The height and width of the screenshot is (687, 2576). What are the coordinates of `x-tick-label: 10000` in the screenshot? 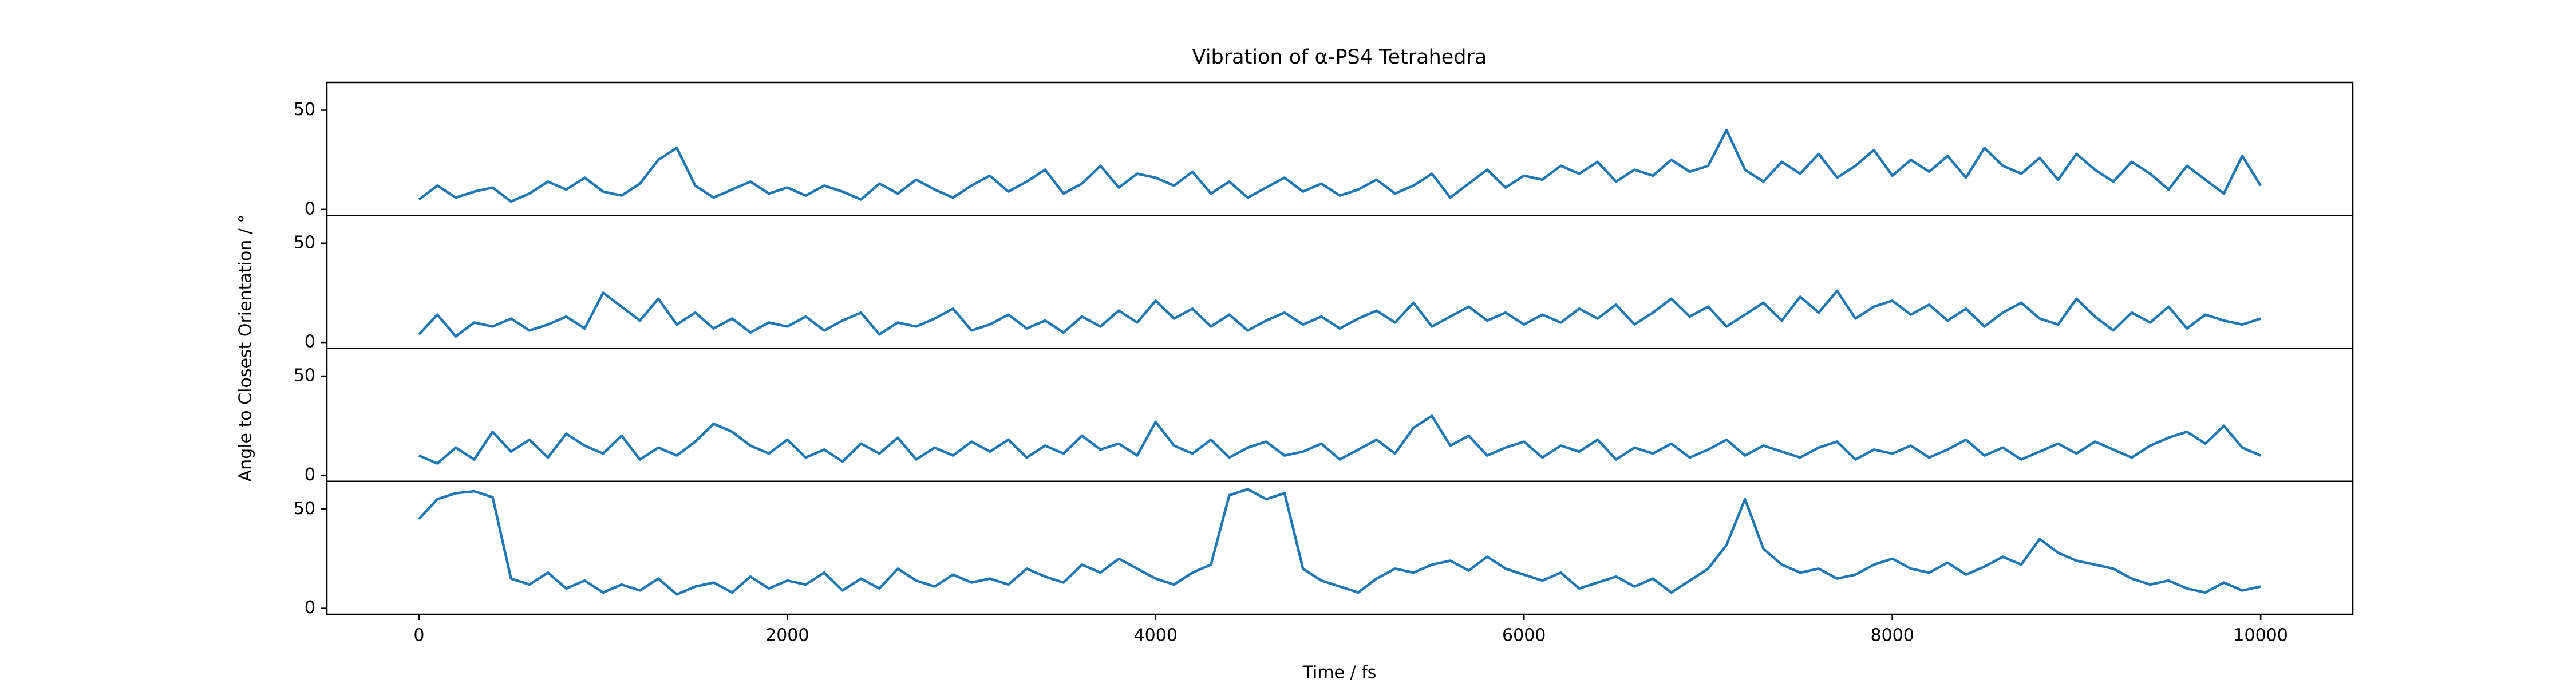 It's located at (2260, 636).